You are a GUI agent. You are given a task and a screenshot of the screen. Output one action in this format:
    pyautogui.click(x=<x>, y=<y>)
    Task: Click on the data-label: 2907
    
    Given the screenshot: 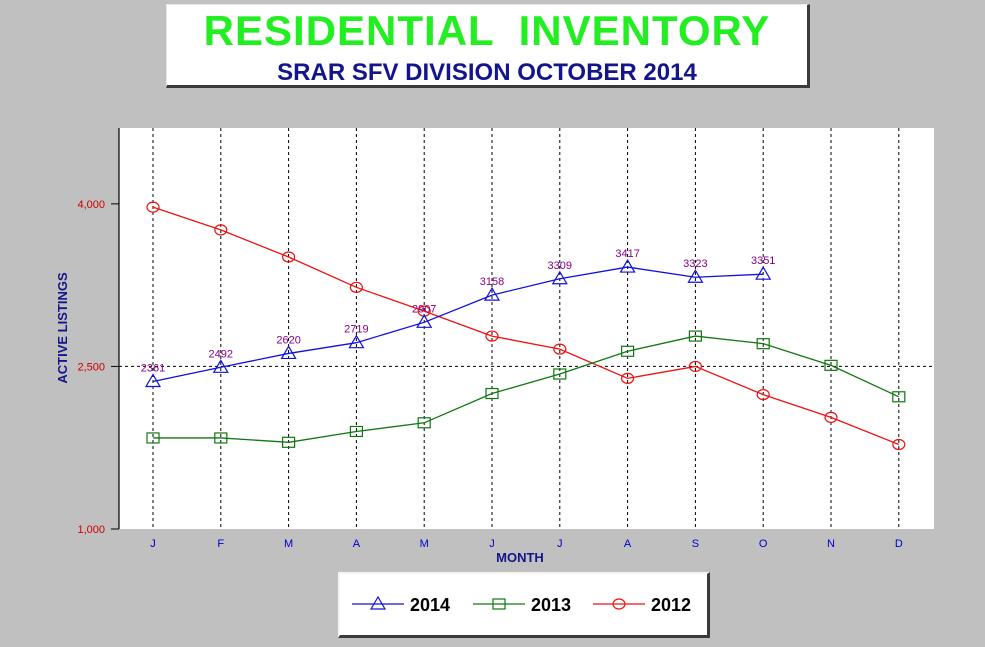 What is the action you would take?
    pyautogui.click(x=424, y=309)
    